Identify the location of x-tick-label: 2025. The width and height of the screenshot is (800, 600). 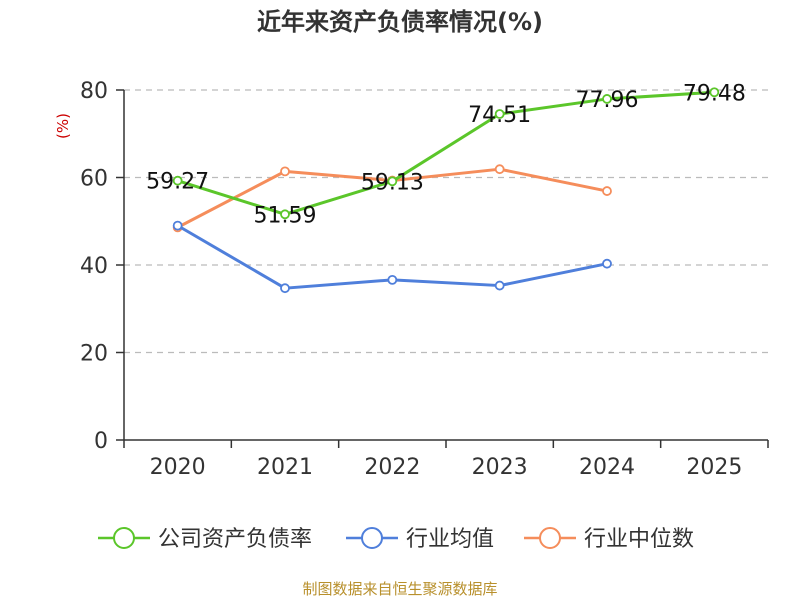
(714, 467).